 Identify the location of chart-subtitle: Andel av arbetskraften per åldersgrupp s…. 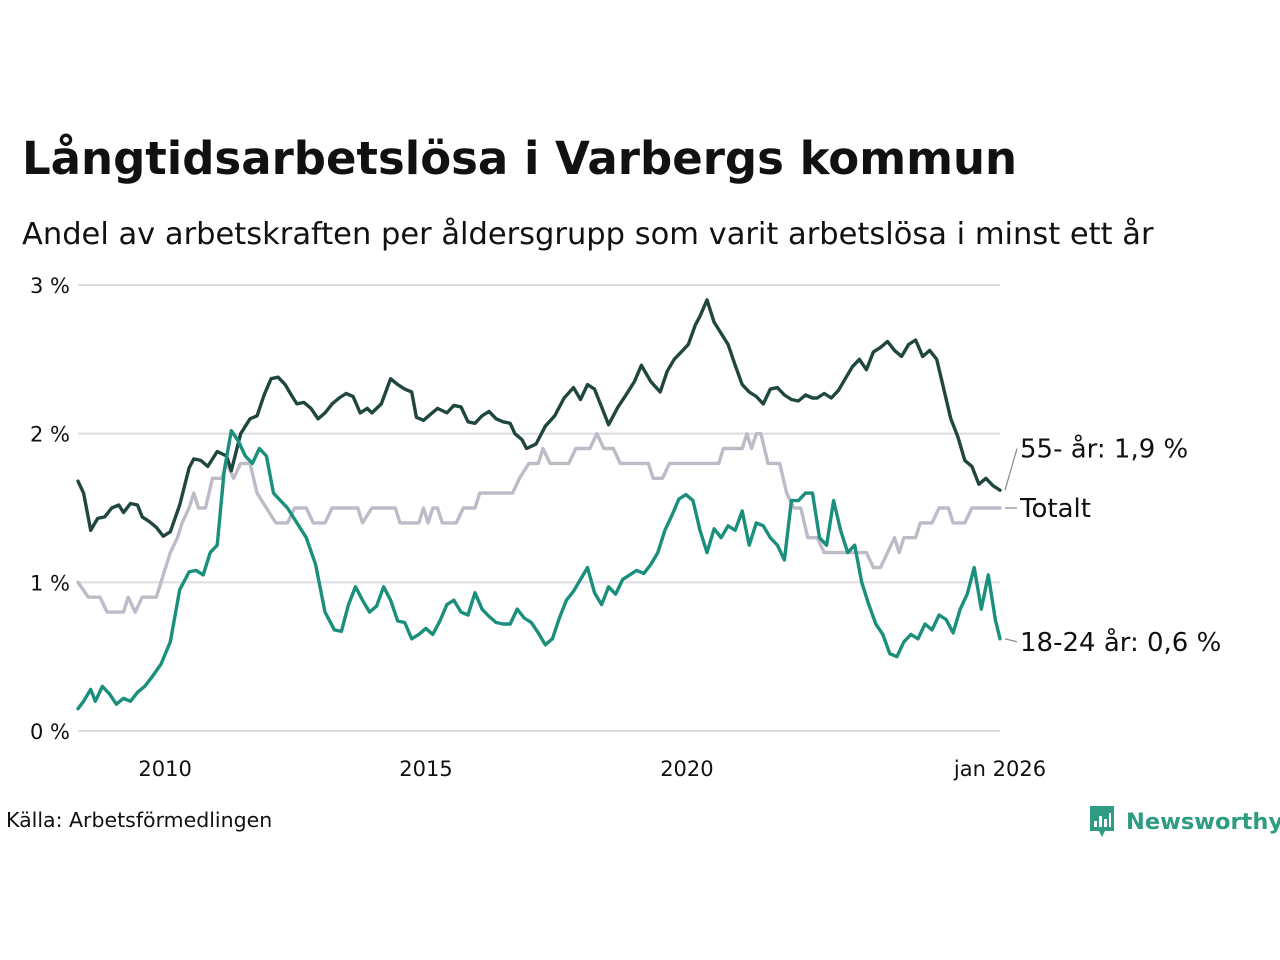
(588, 234).